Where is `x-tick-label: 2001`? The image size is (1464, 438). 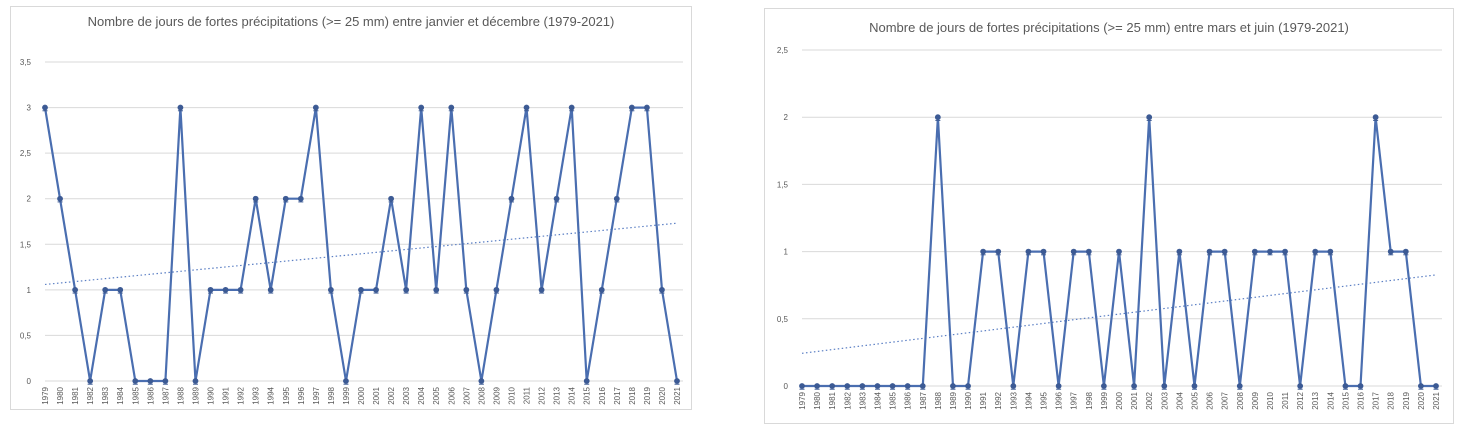 x-tick-label: 2001 is located at coordinates (376, 395).